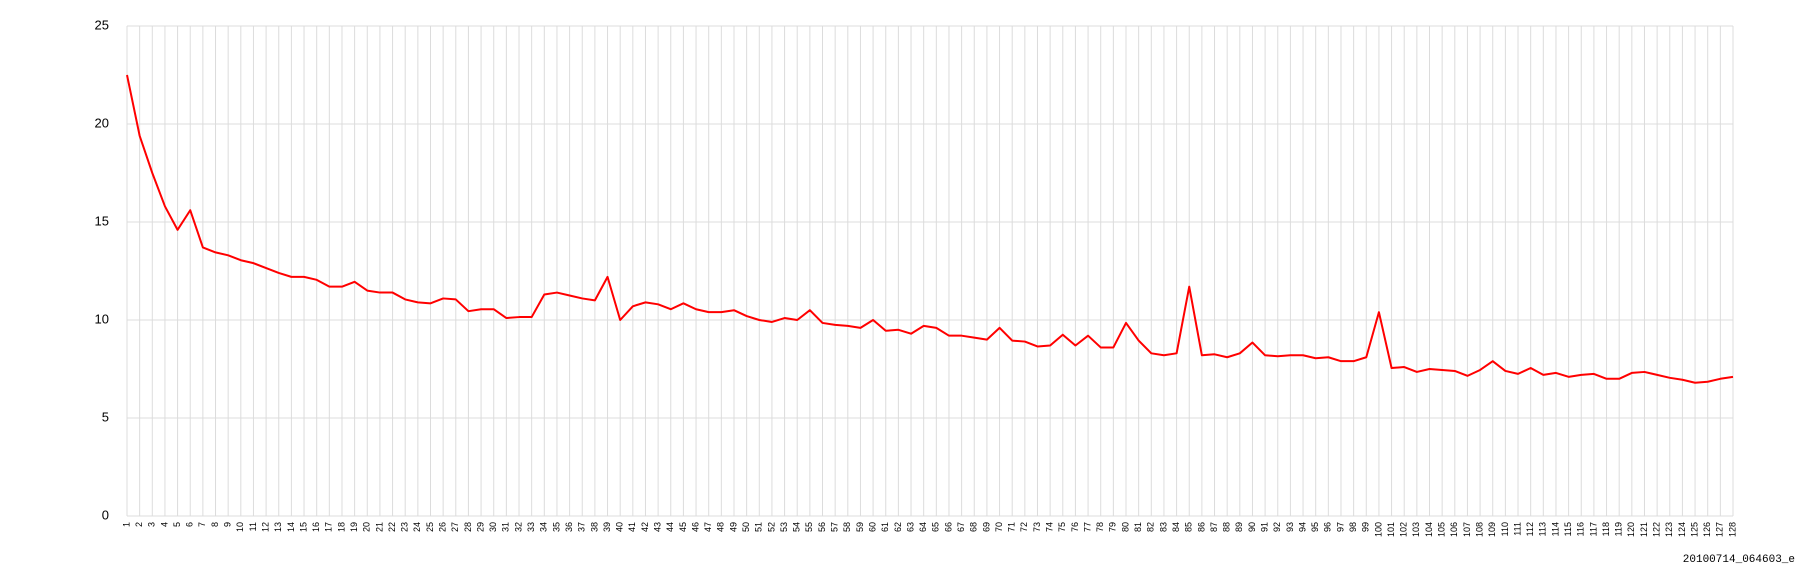 This screenshot has width=1797, height=571. Describe the element at coordinates (1644, 529) in the screenshot. I see `x-tick-label: 121` at that location.